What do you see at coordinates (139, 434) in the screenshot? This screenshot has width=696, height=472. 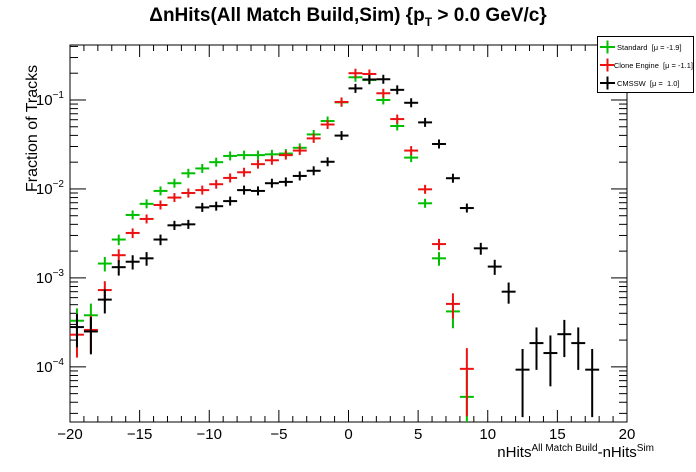 I see `svg-text: −15` at bounding box center [139, 434].